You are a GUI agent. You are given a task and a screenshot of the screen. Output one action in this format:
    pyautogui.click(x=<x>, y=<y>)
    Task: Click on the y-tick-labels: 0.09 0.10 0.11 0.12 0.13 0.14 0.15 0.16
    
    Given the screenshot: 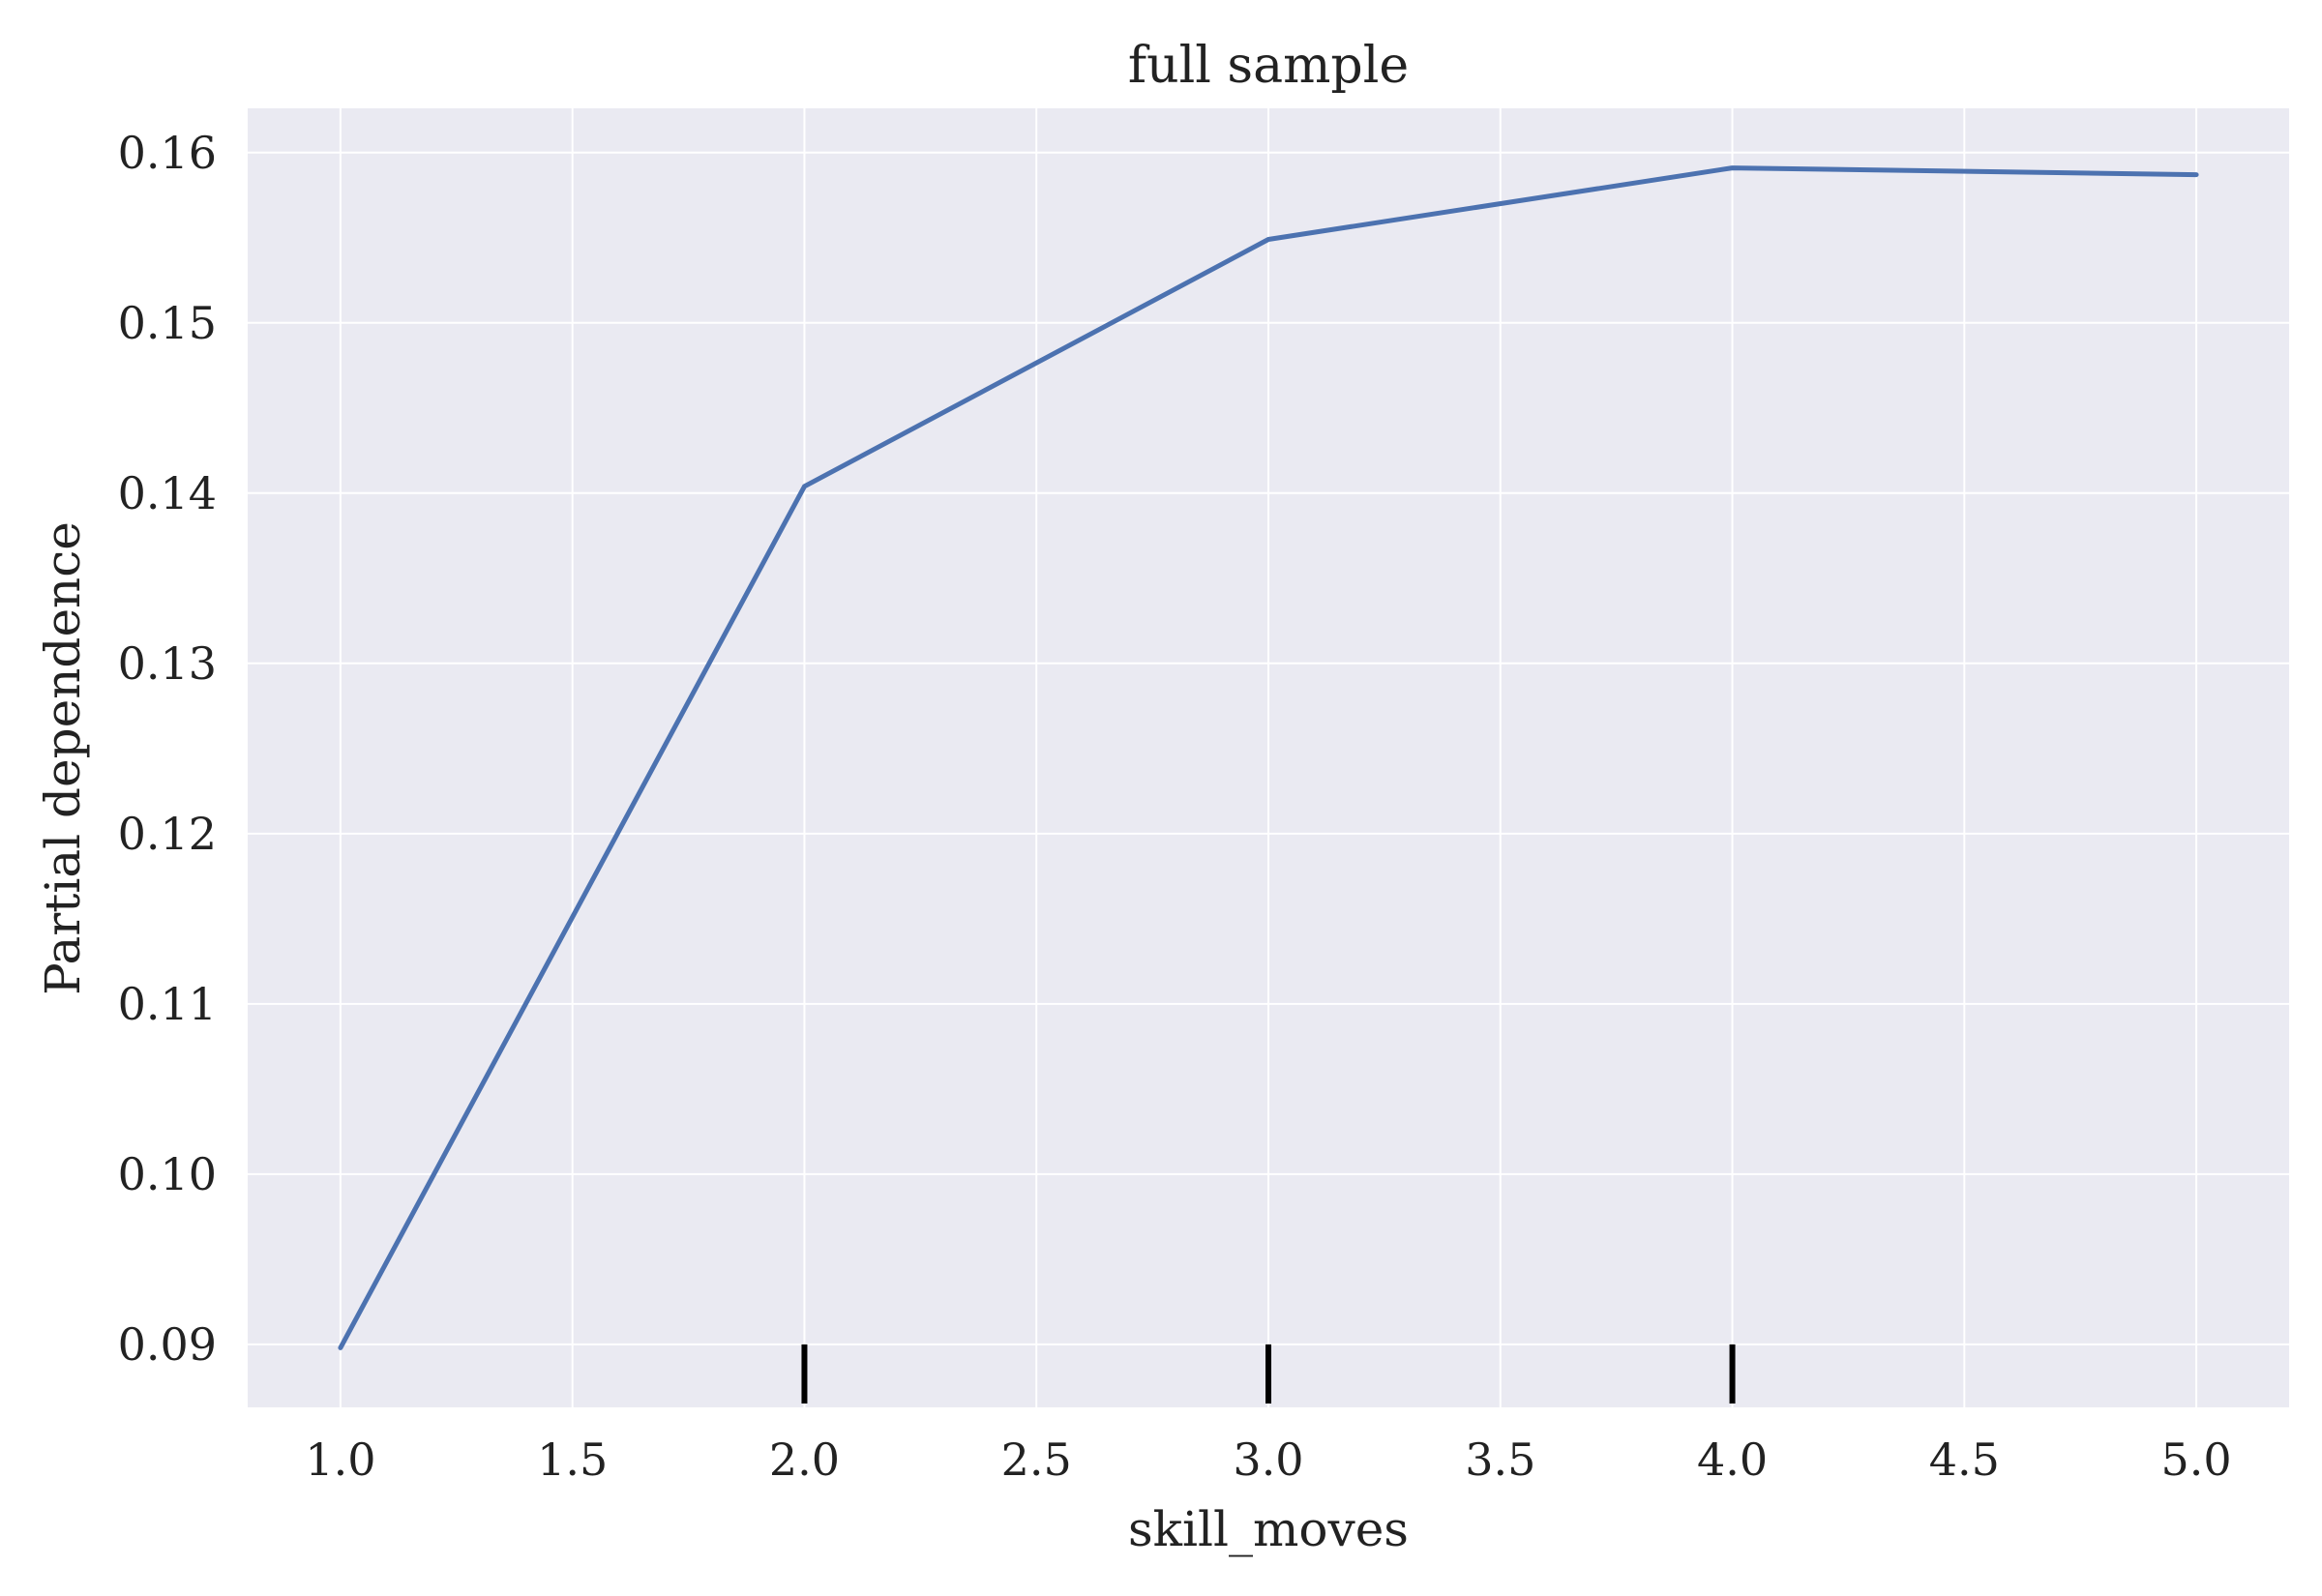 What is the action you would take?
    pyautogui.click(x=167, y=749)
    